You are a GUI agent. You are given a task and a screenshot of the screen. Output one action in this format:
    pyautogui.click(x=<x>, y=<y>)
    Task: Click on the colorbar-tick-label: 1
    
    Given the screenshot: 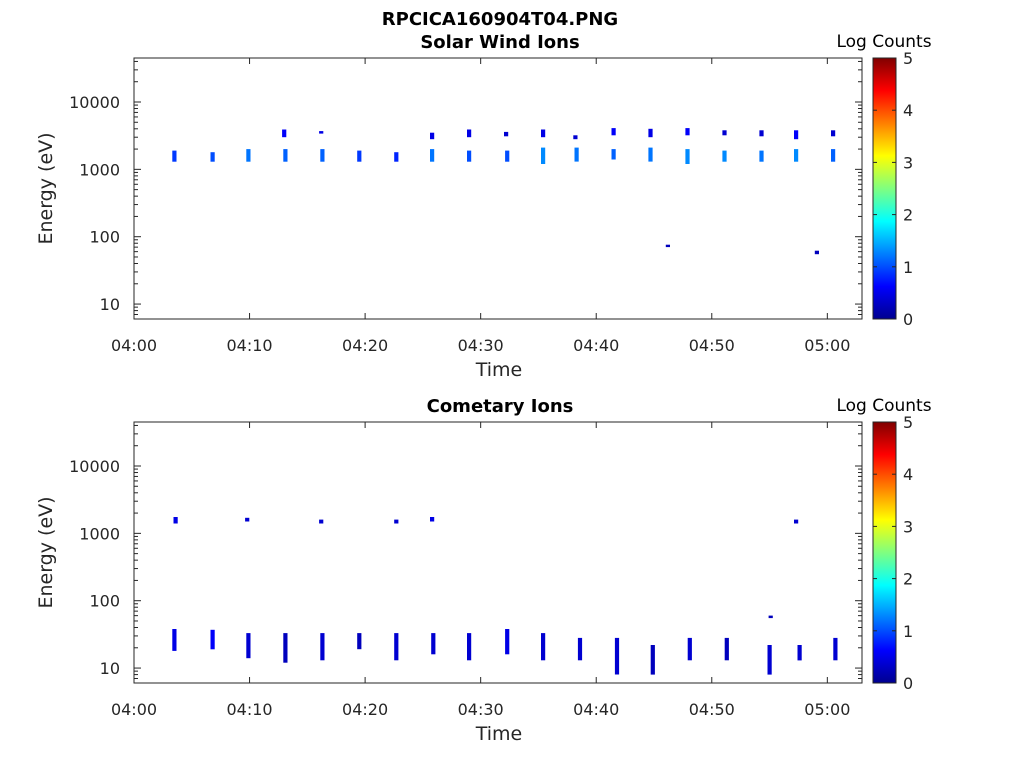 What is the action you would take?
    pyautogui.click(x=908, y=267)
    